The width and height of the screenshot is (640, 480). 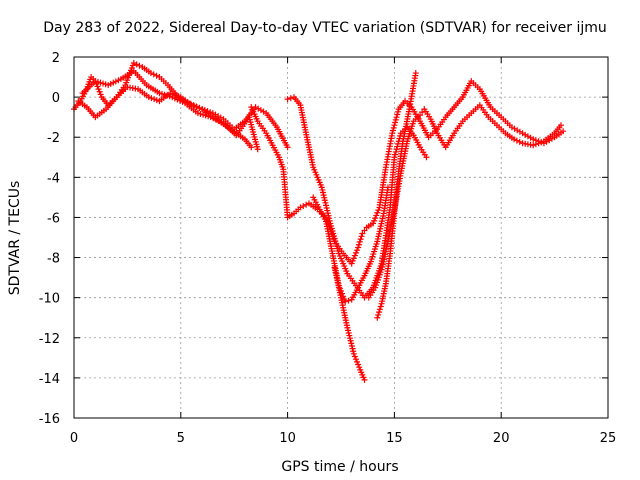 What do you see at coordinates (53, 138) in the screenshot?
I see `y-tick-label: -2` at bounding box center [53, 138].